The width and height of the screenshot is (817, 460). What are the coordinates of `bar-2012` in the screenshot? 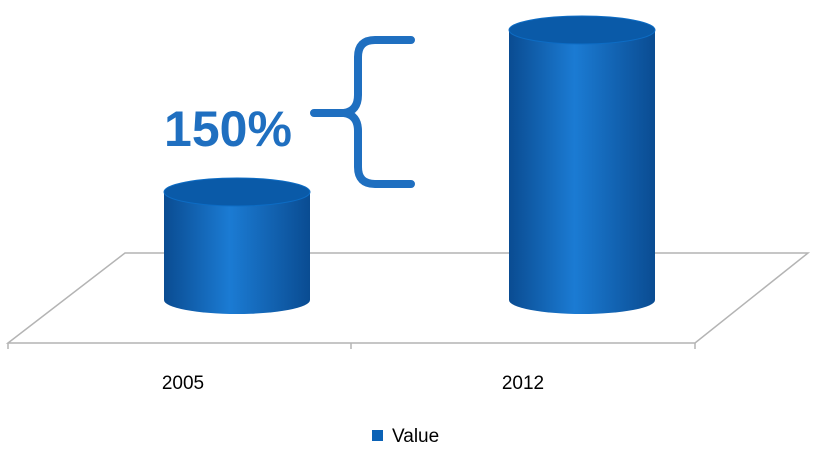 It's located at (582, 164).